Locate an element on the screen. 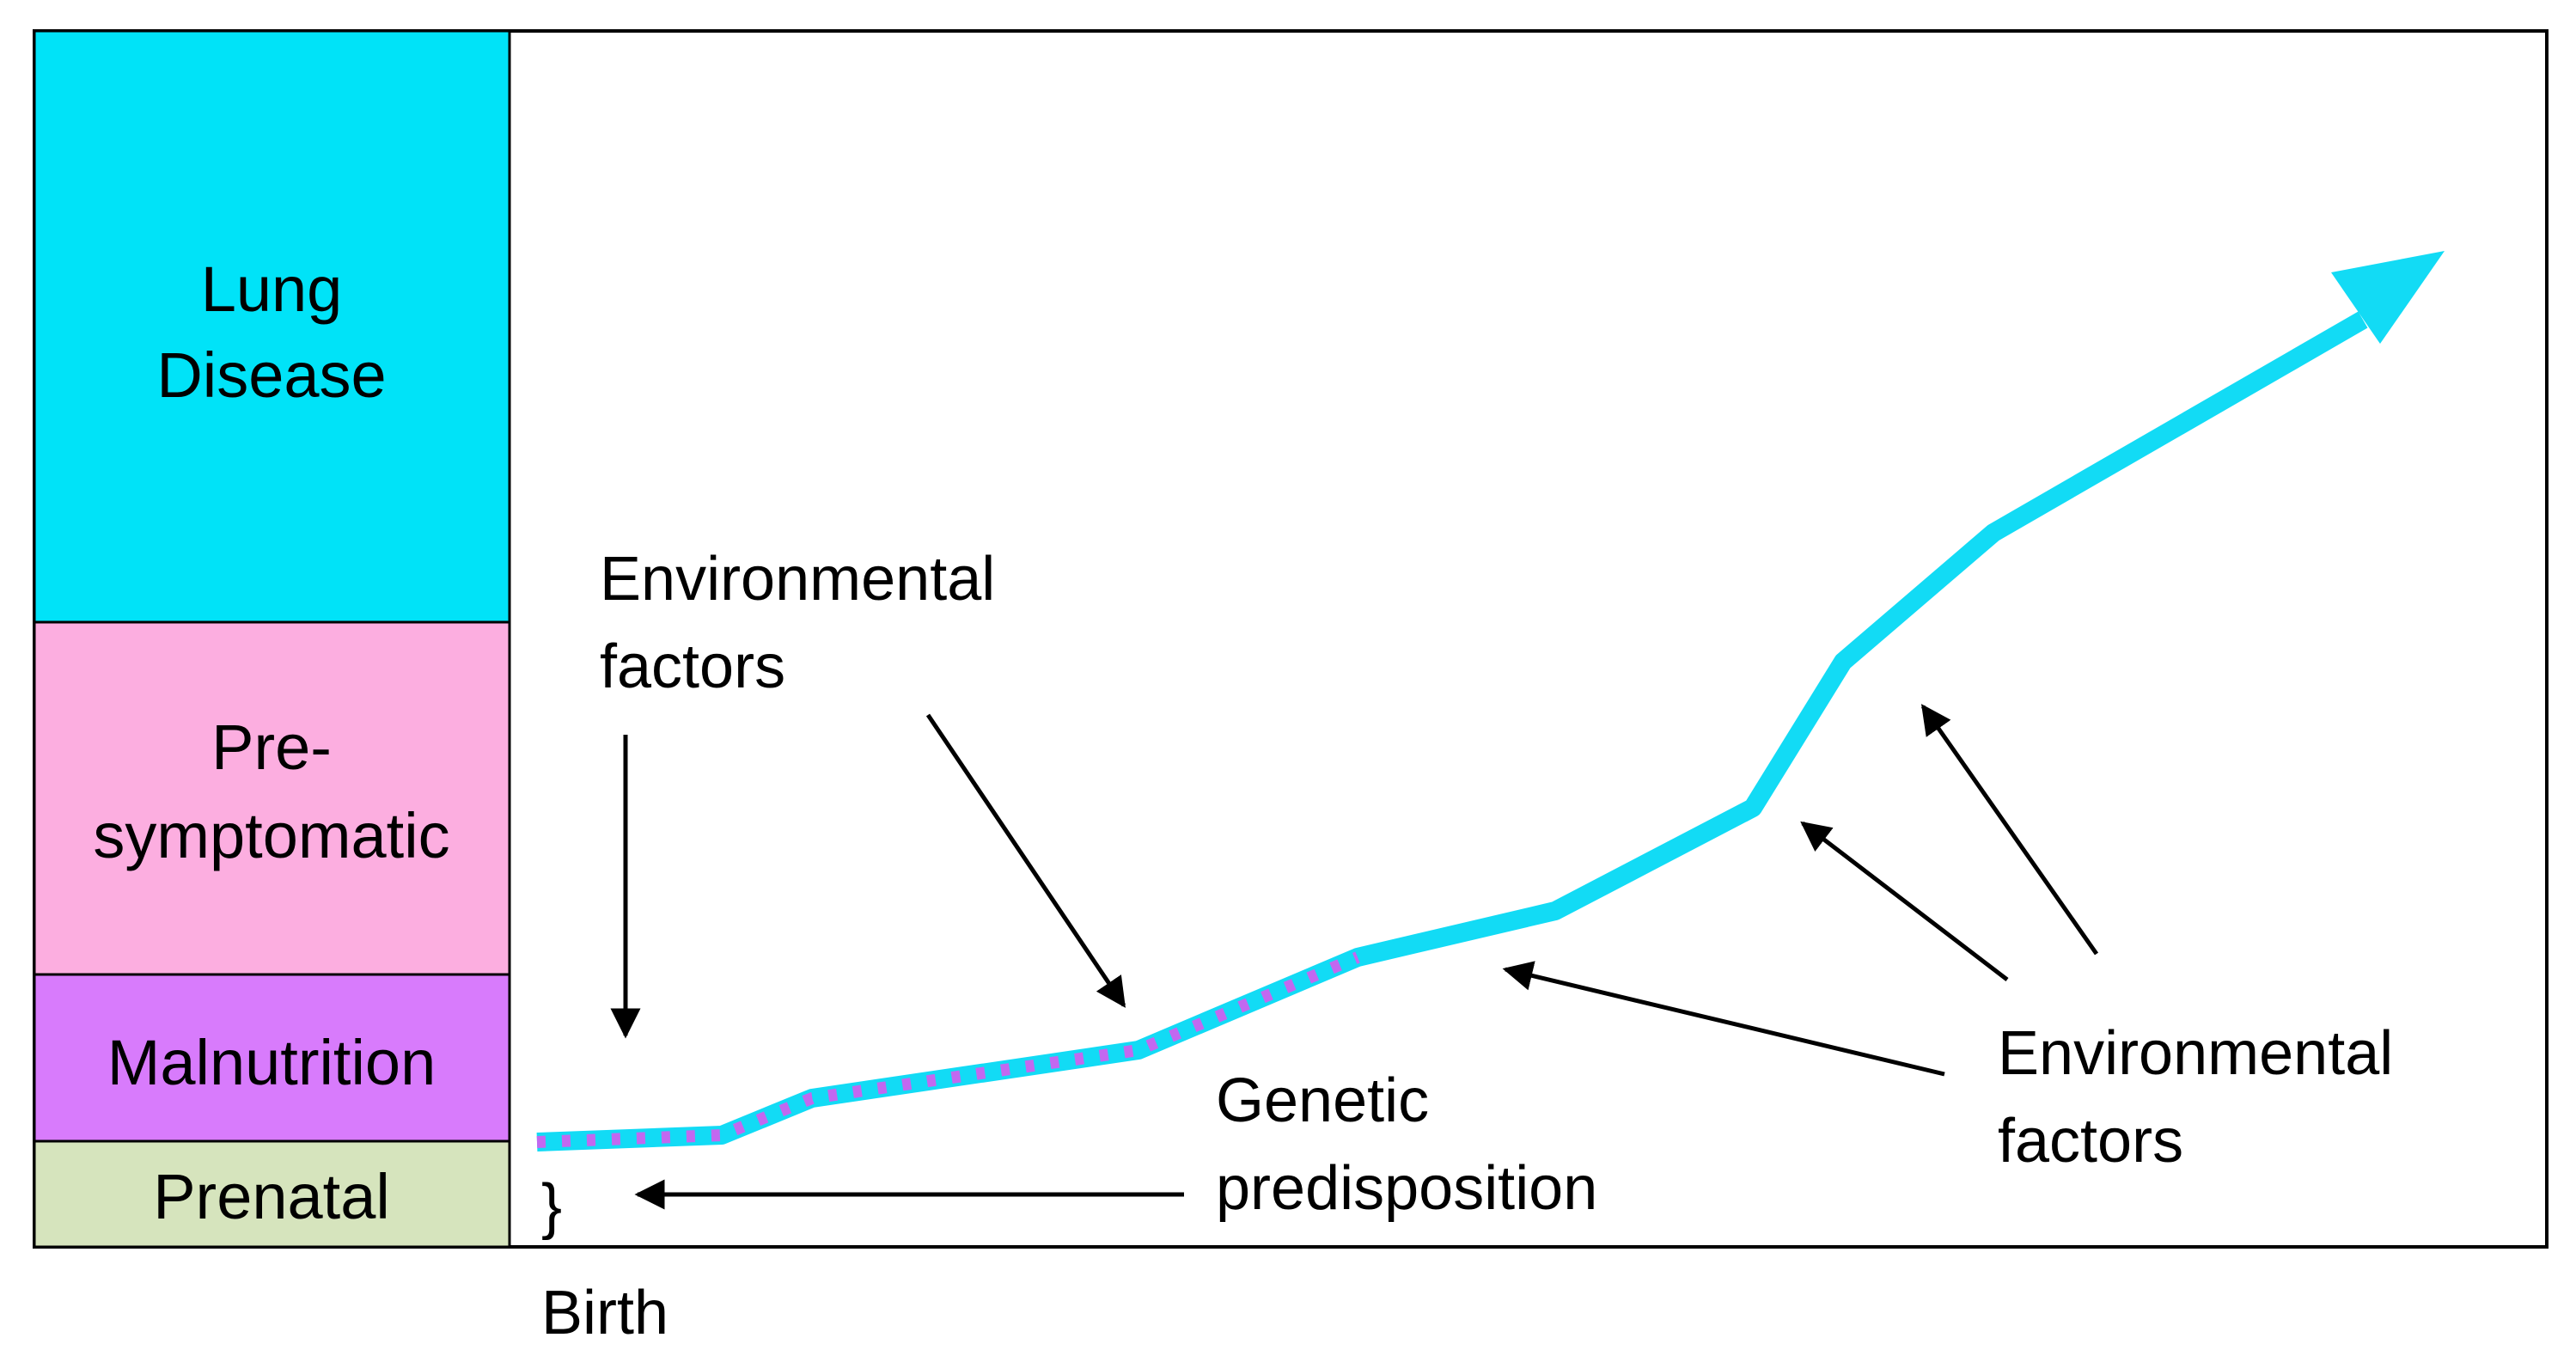  stage-label-symptomatic: symptomatic is located at coordinates (271, 835).